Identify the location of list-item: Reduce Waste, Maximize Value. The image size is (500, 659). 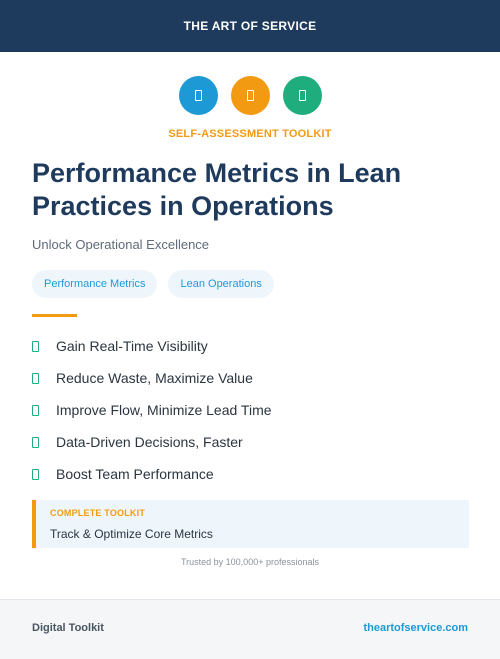
(152, 378).